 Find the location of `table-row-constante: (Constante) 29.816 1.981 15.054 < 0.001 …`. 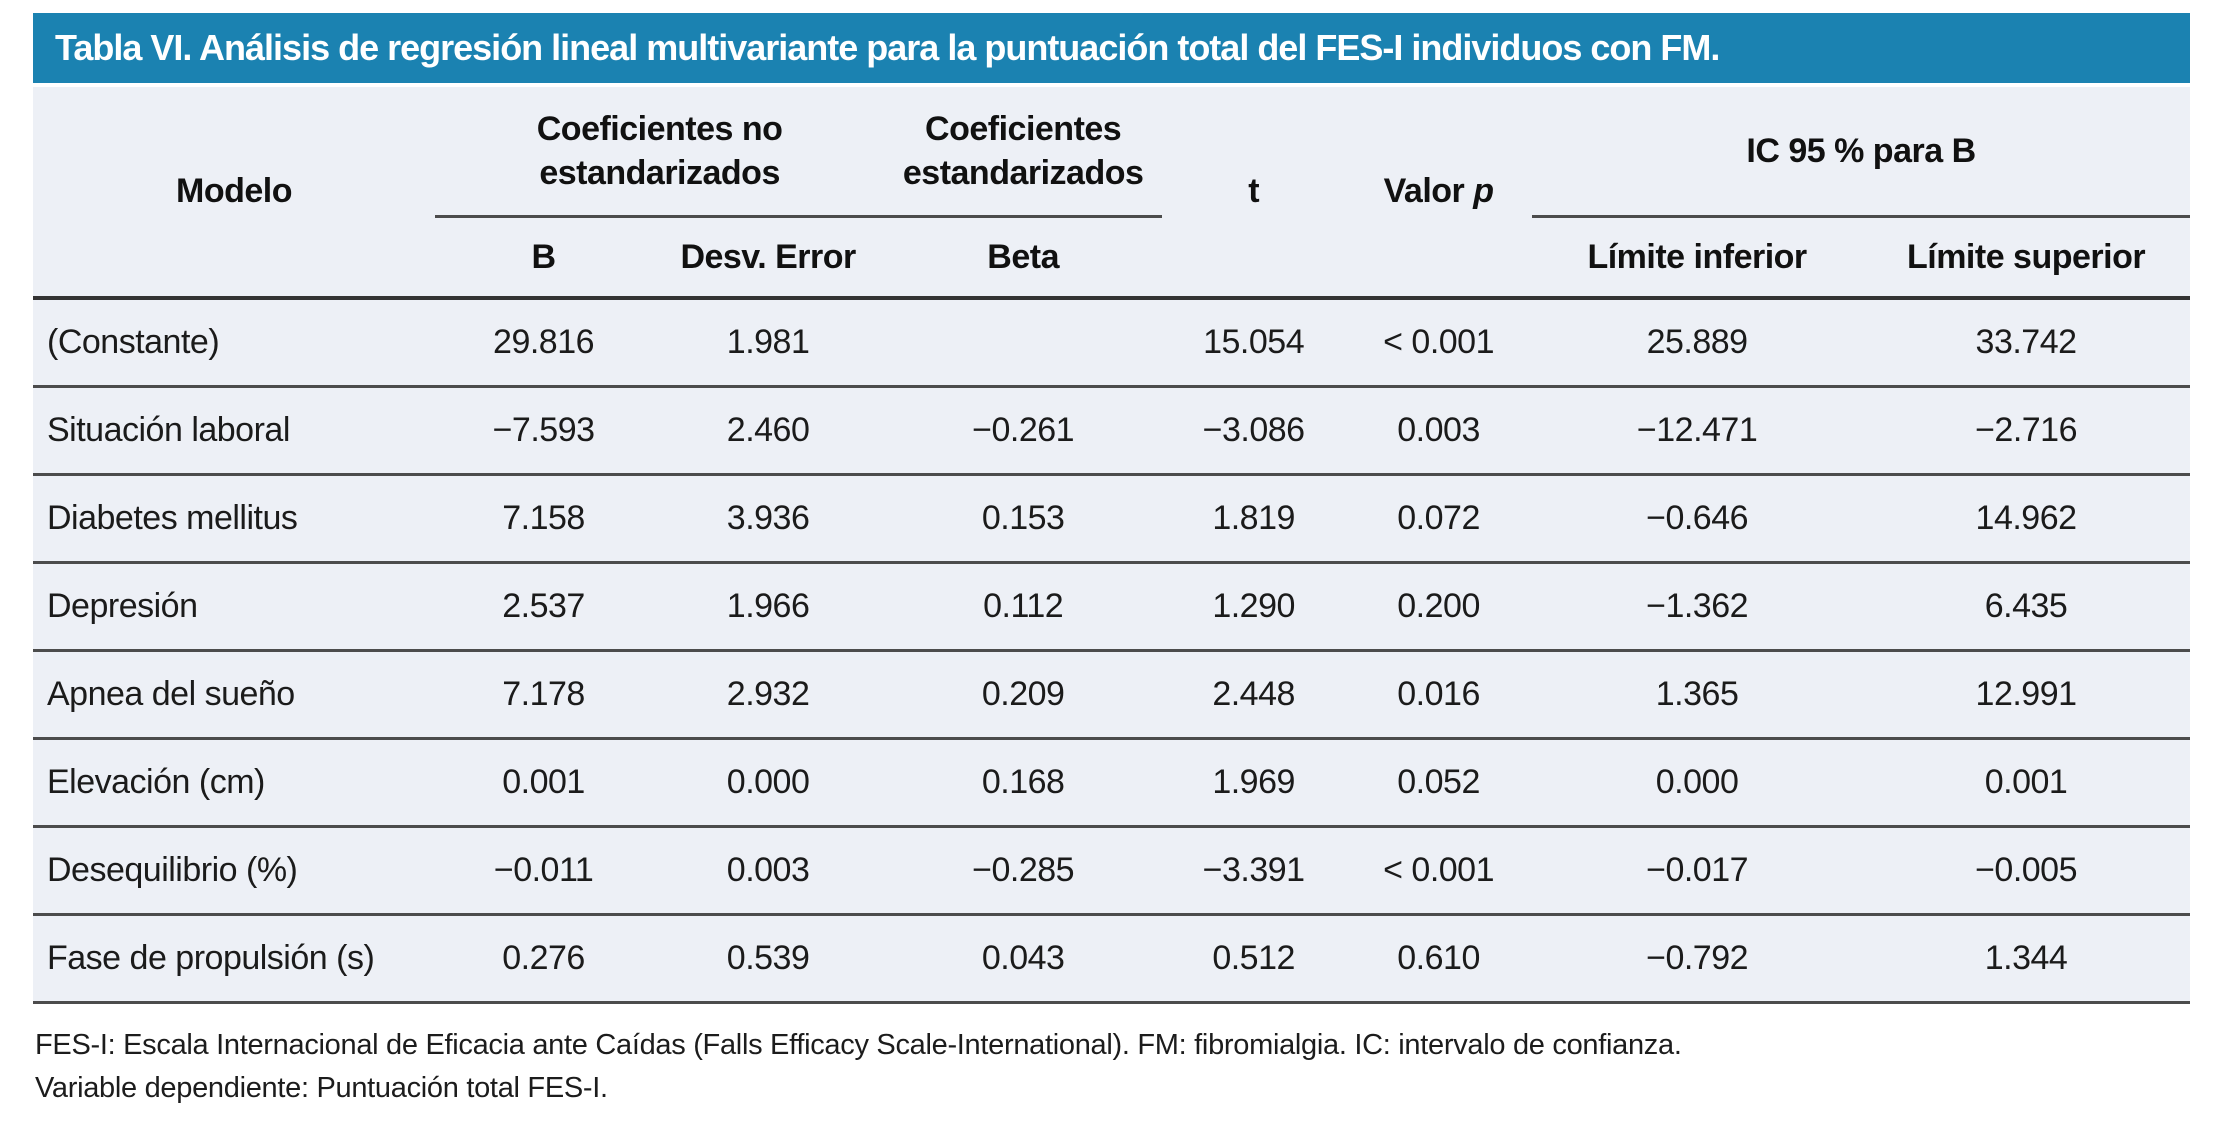

table-row-constante: (Constante) 29.816 1.981 15.054 < 0.001 … is located at coordinates (1111, 343).